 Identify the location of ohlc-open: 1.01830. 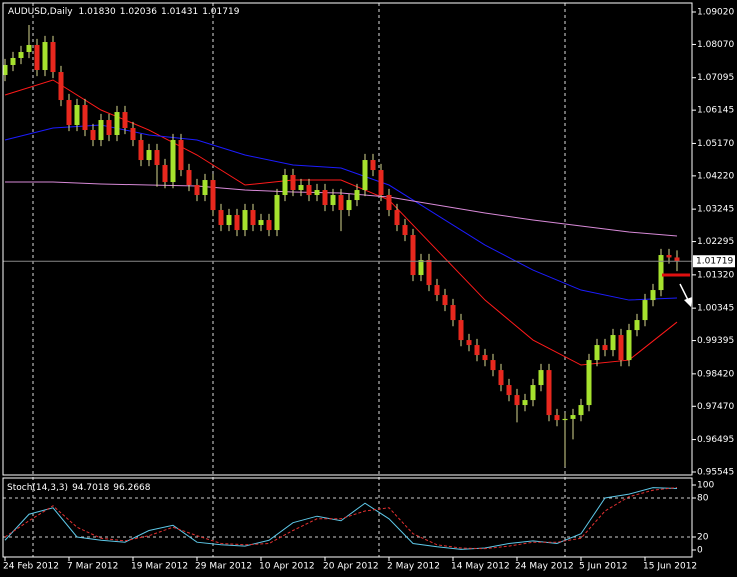
(97, 12).